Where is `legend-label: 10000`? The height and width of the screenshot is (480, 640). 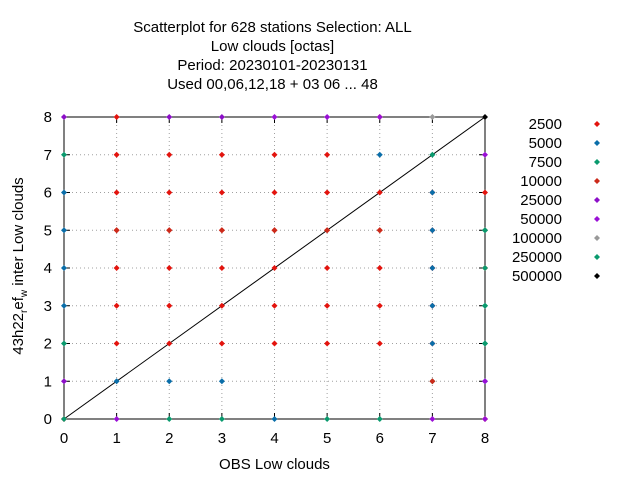
legend-label: 10000 is located at coordinates (541, 181).